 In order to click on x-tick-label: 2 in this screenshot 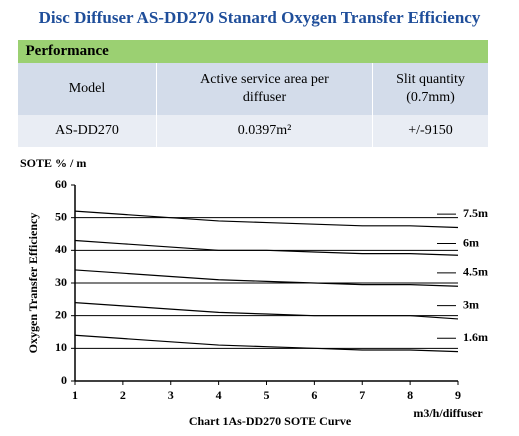, I will do `click(123, 395)`.